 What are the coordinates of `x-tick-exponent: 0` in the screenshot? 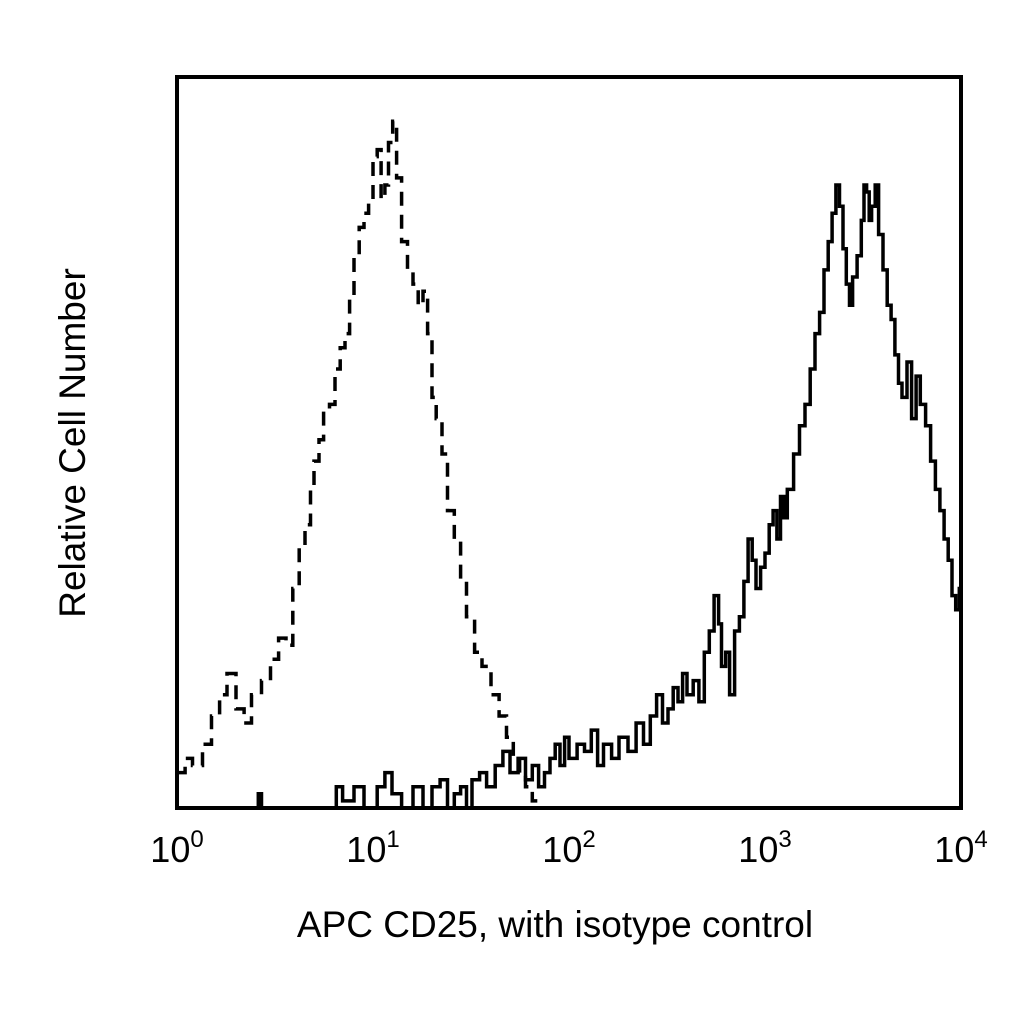 It's located at (196, 839).